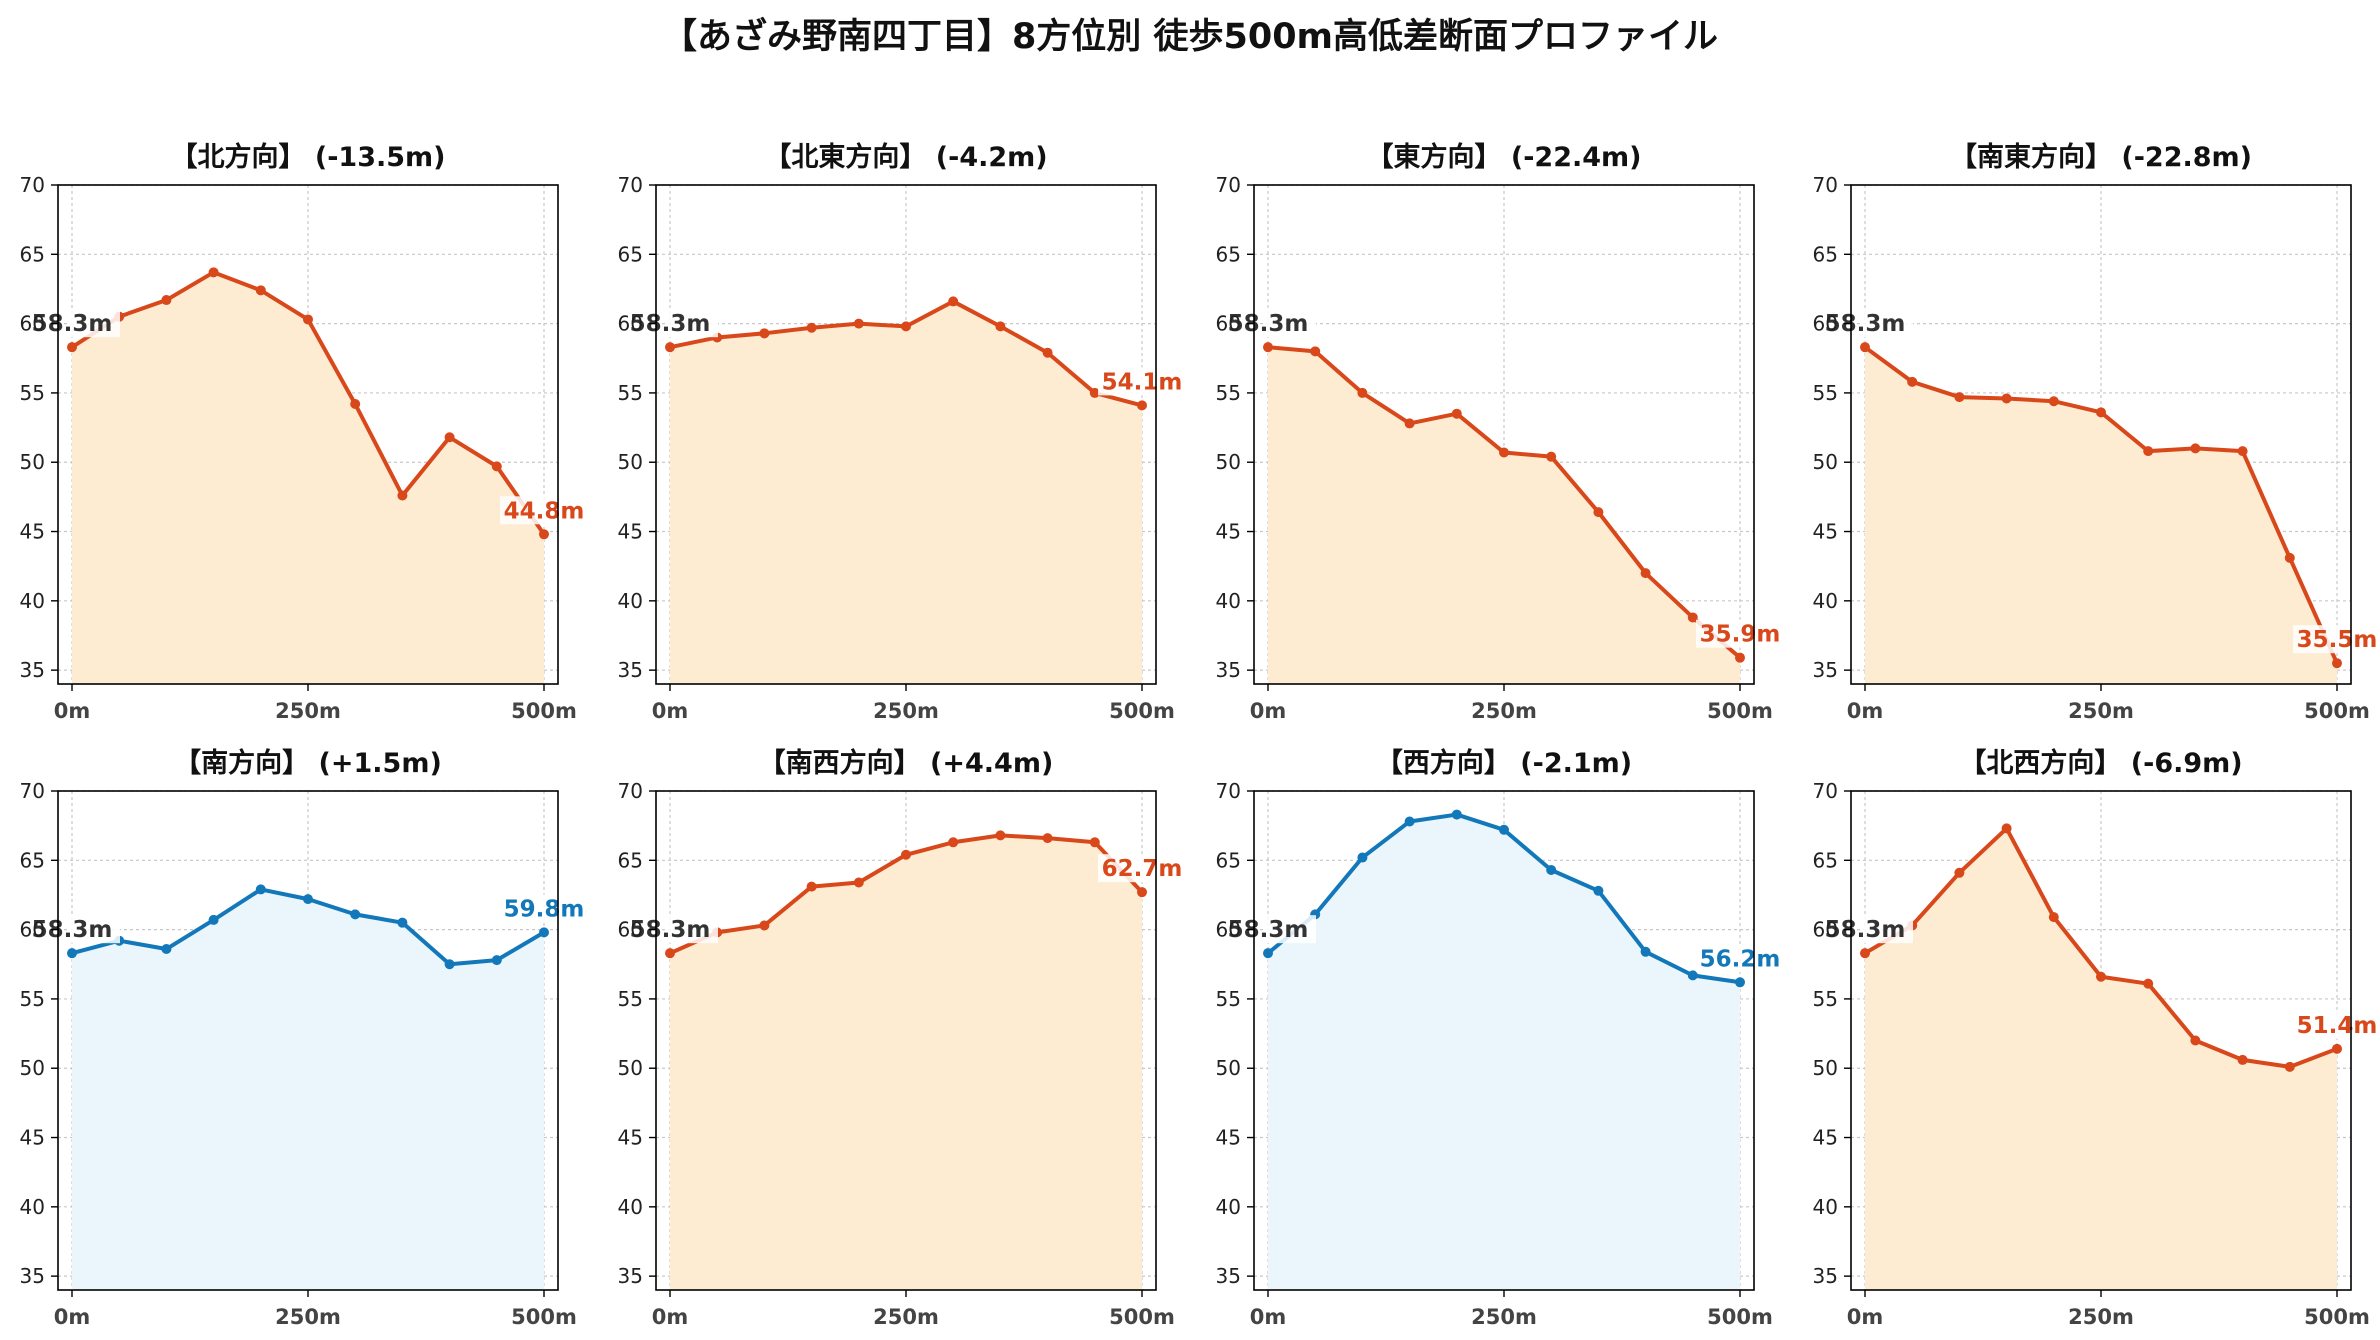 The image size is (2380, 1340). Describe the element at coordinates (906, 763) in the screenshot. I see `subplot-title: 【南西方向】 (+4.4m)` at that location.